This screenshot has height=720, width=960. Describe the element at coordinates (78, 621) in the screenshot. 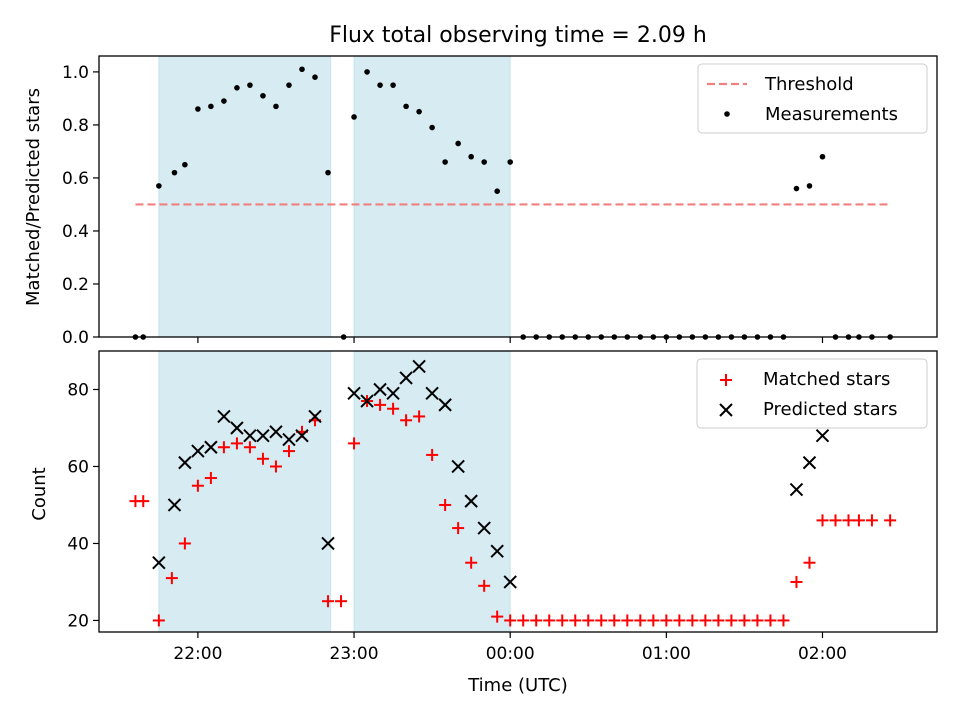

I see `bottom-y-tick-label: 20` at that location.